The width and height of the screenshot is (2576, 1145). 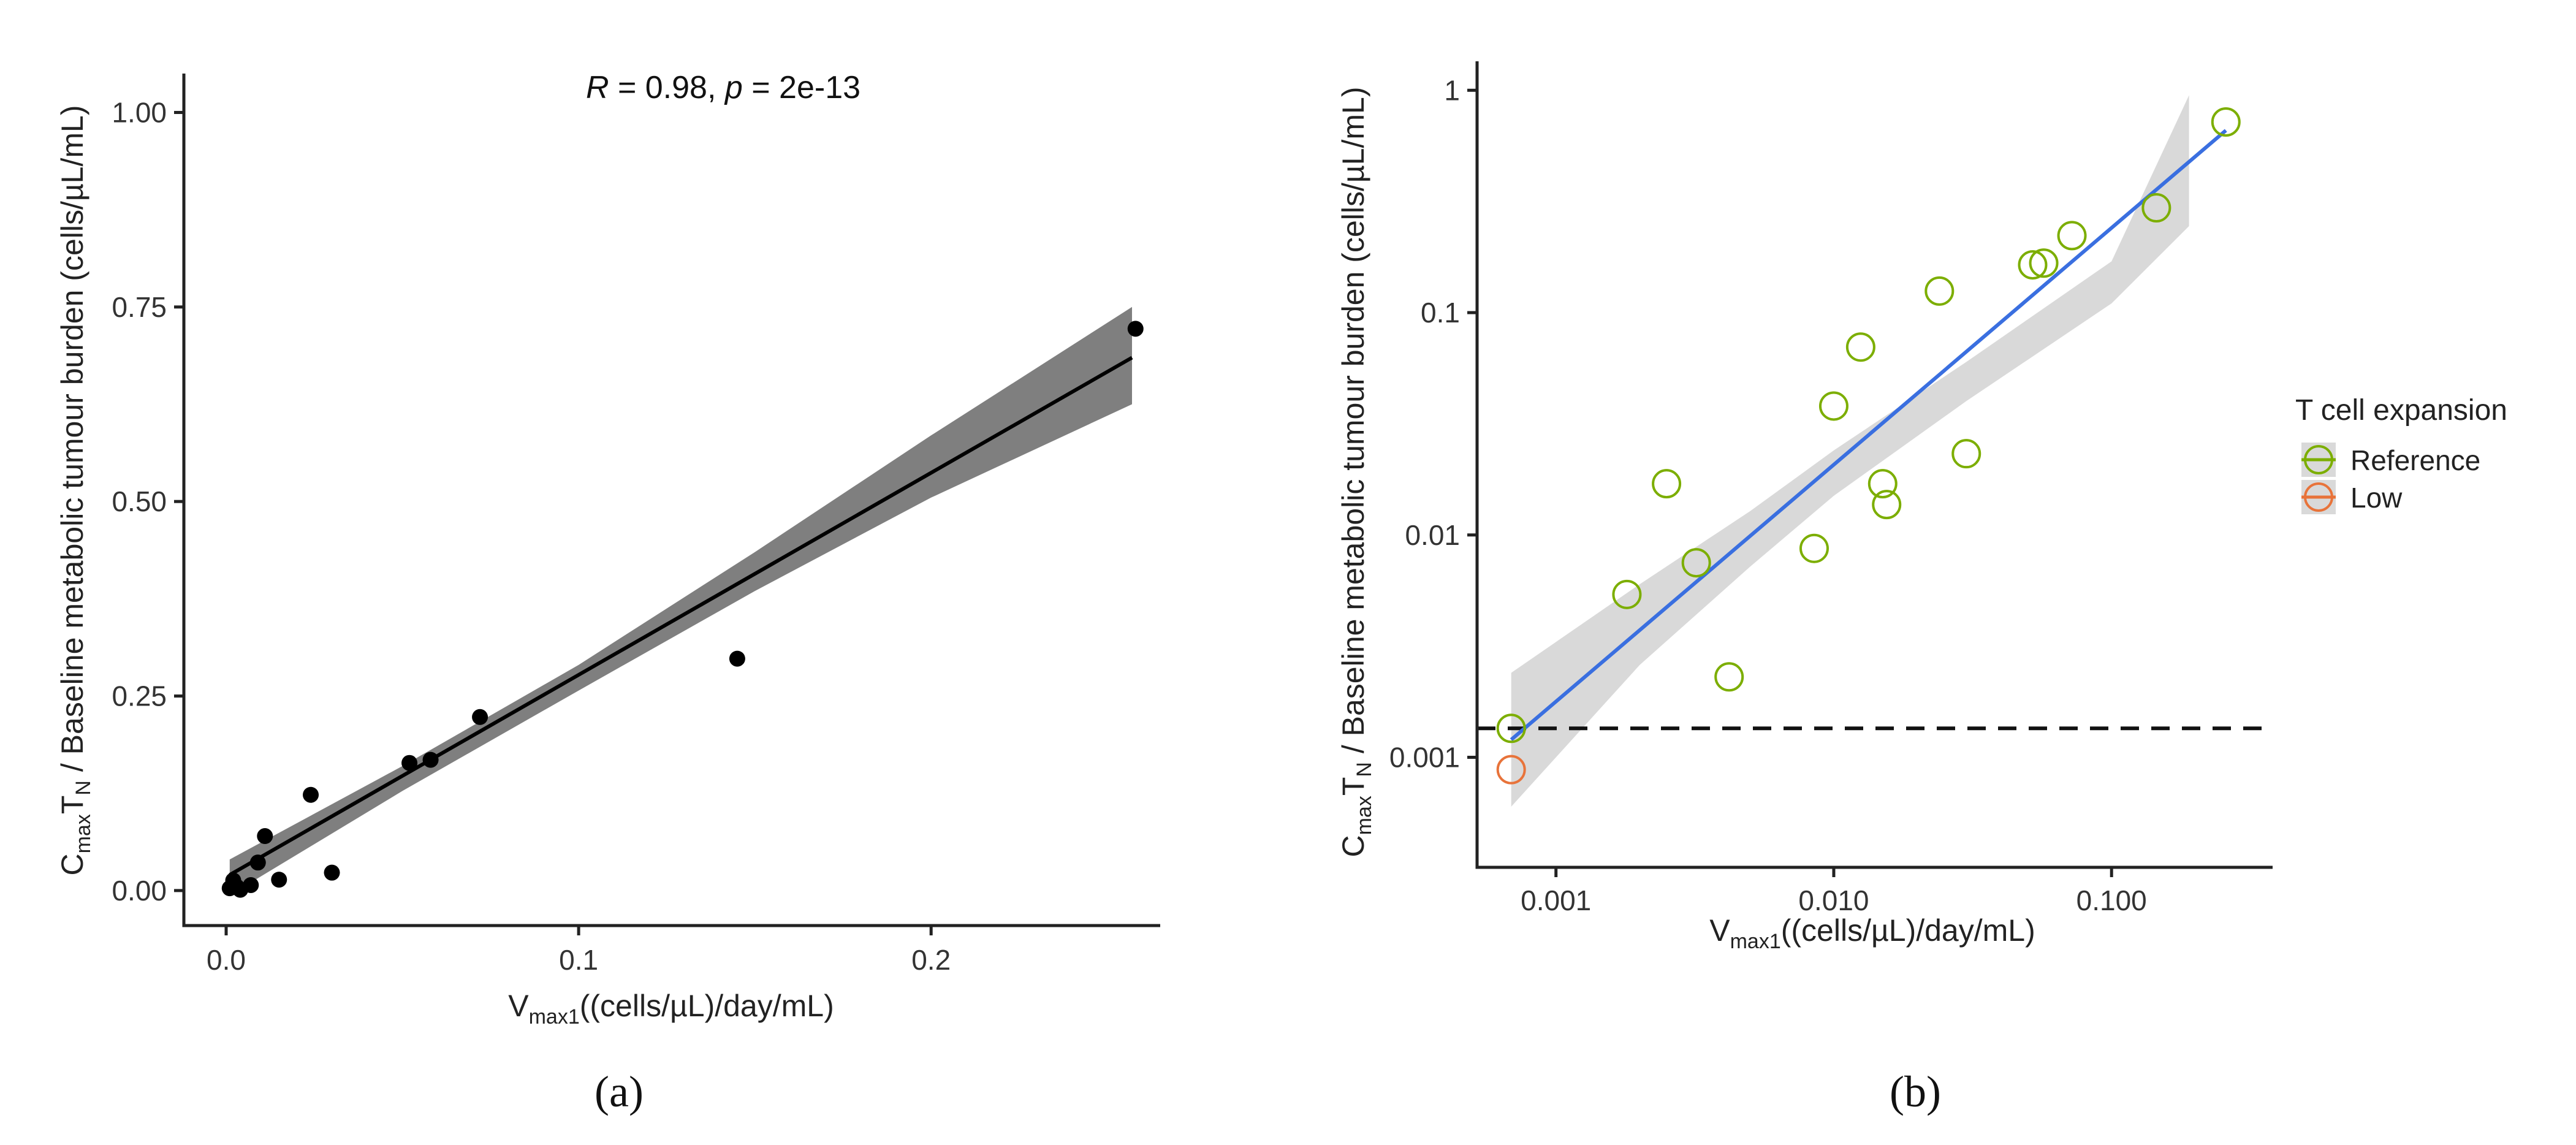 What do you see at coordinates (139, 501) in the screenshot?
I see `y-tick-label: 0.50` at bounding box center [139, 501].